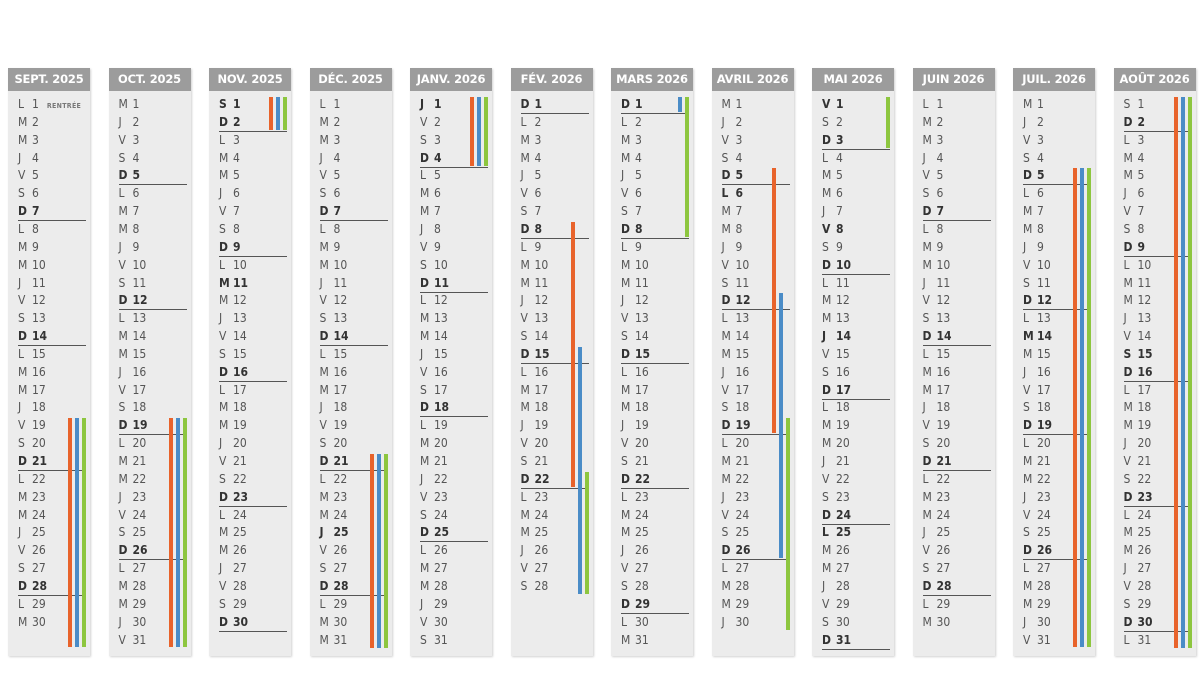 This screenshot has width=1200, height=675. Describe the element at coordinates (32, 318) in the screenshot. I see `day-row: S 13` at that location.